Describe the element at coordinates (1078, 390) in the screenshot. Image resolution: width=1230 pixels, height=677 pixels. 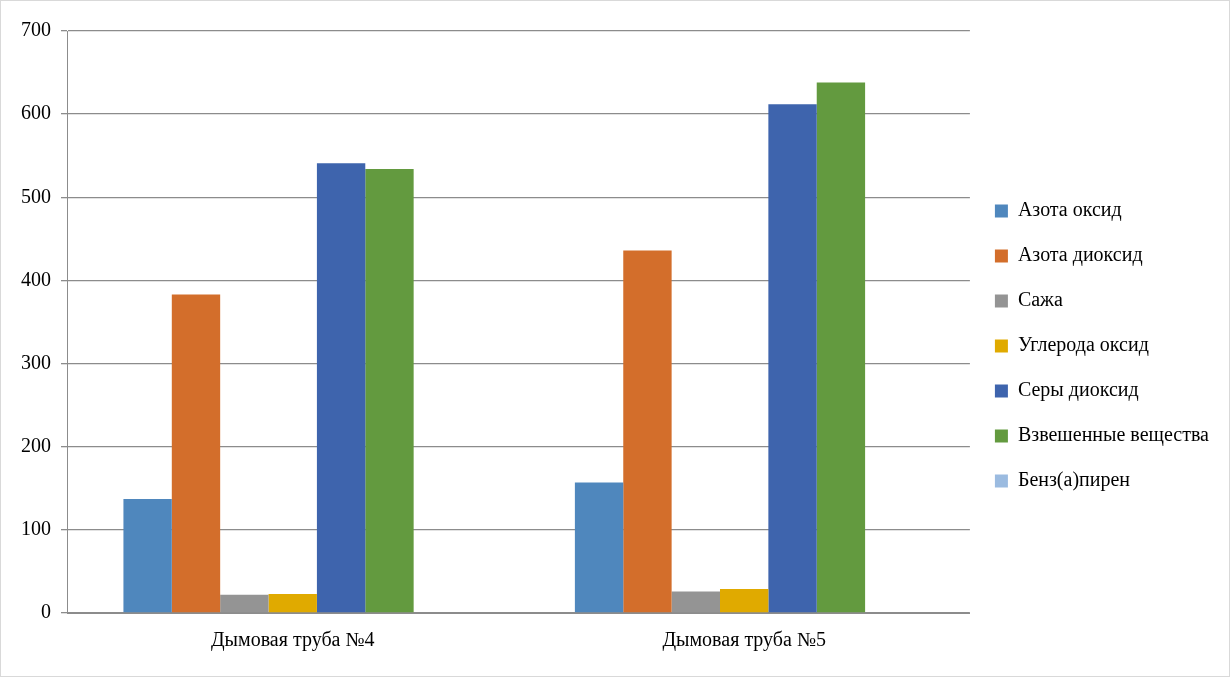
I see `legend-label: Серы диоксид` at that location.